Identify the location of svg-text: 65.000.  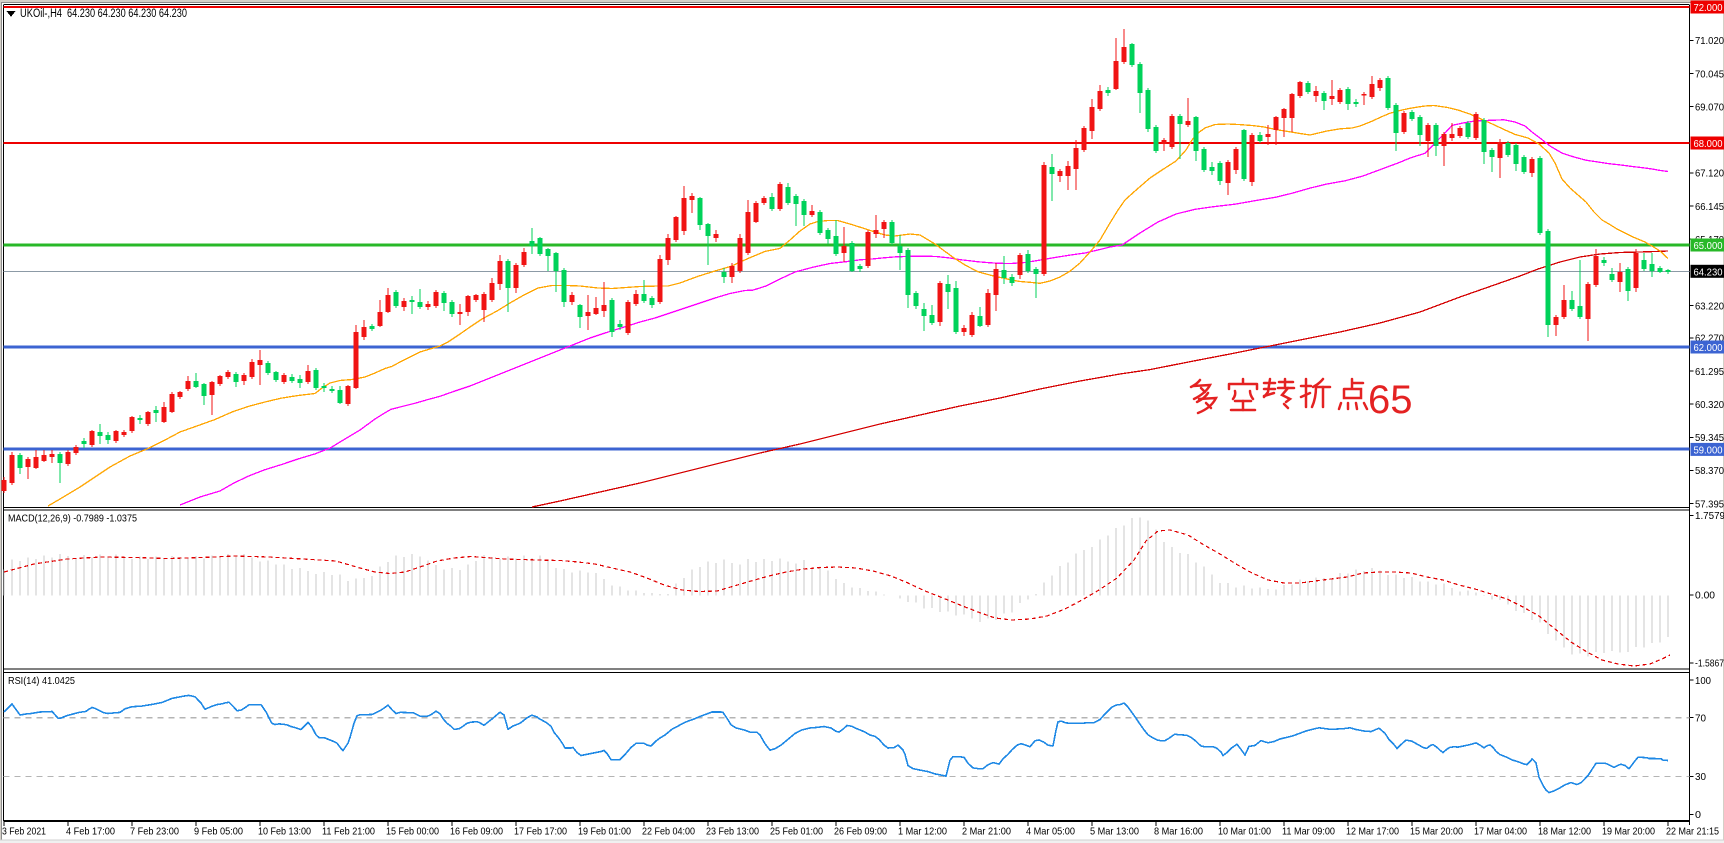
(1708, 246).